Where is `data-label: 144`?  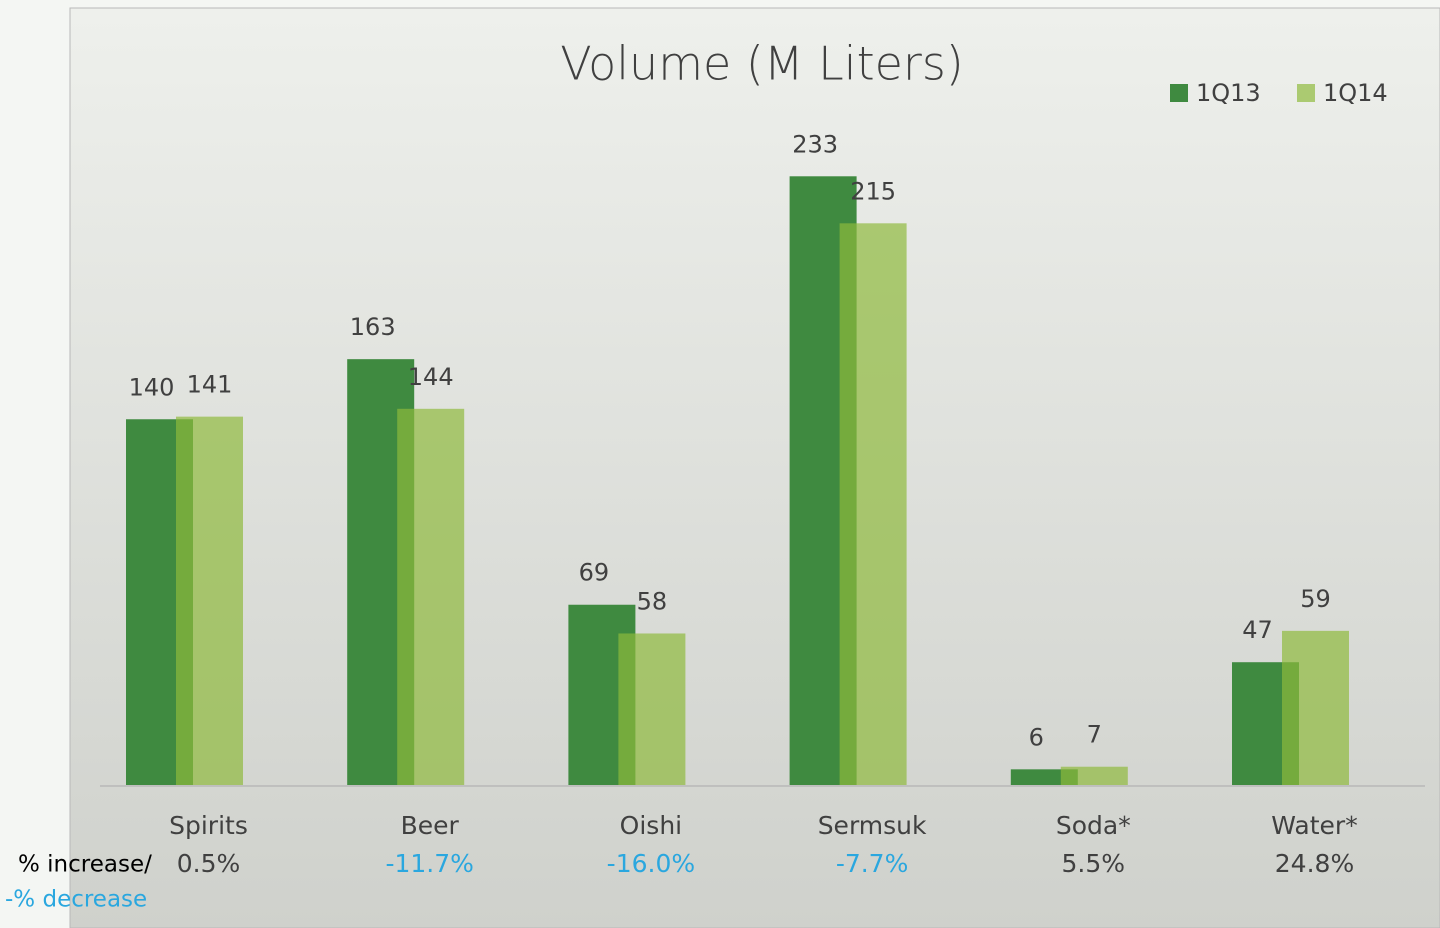 data-label: 144 is located at coordinates (431, 377).